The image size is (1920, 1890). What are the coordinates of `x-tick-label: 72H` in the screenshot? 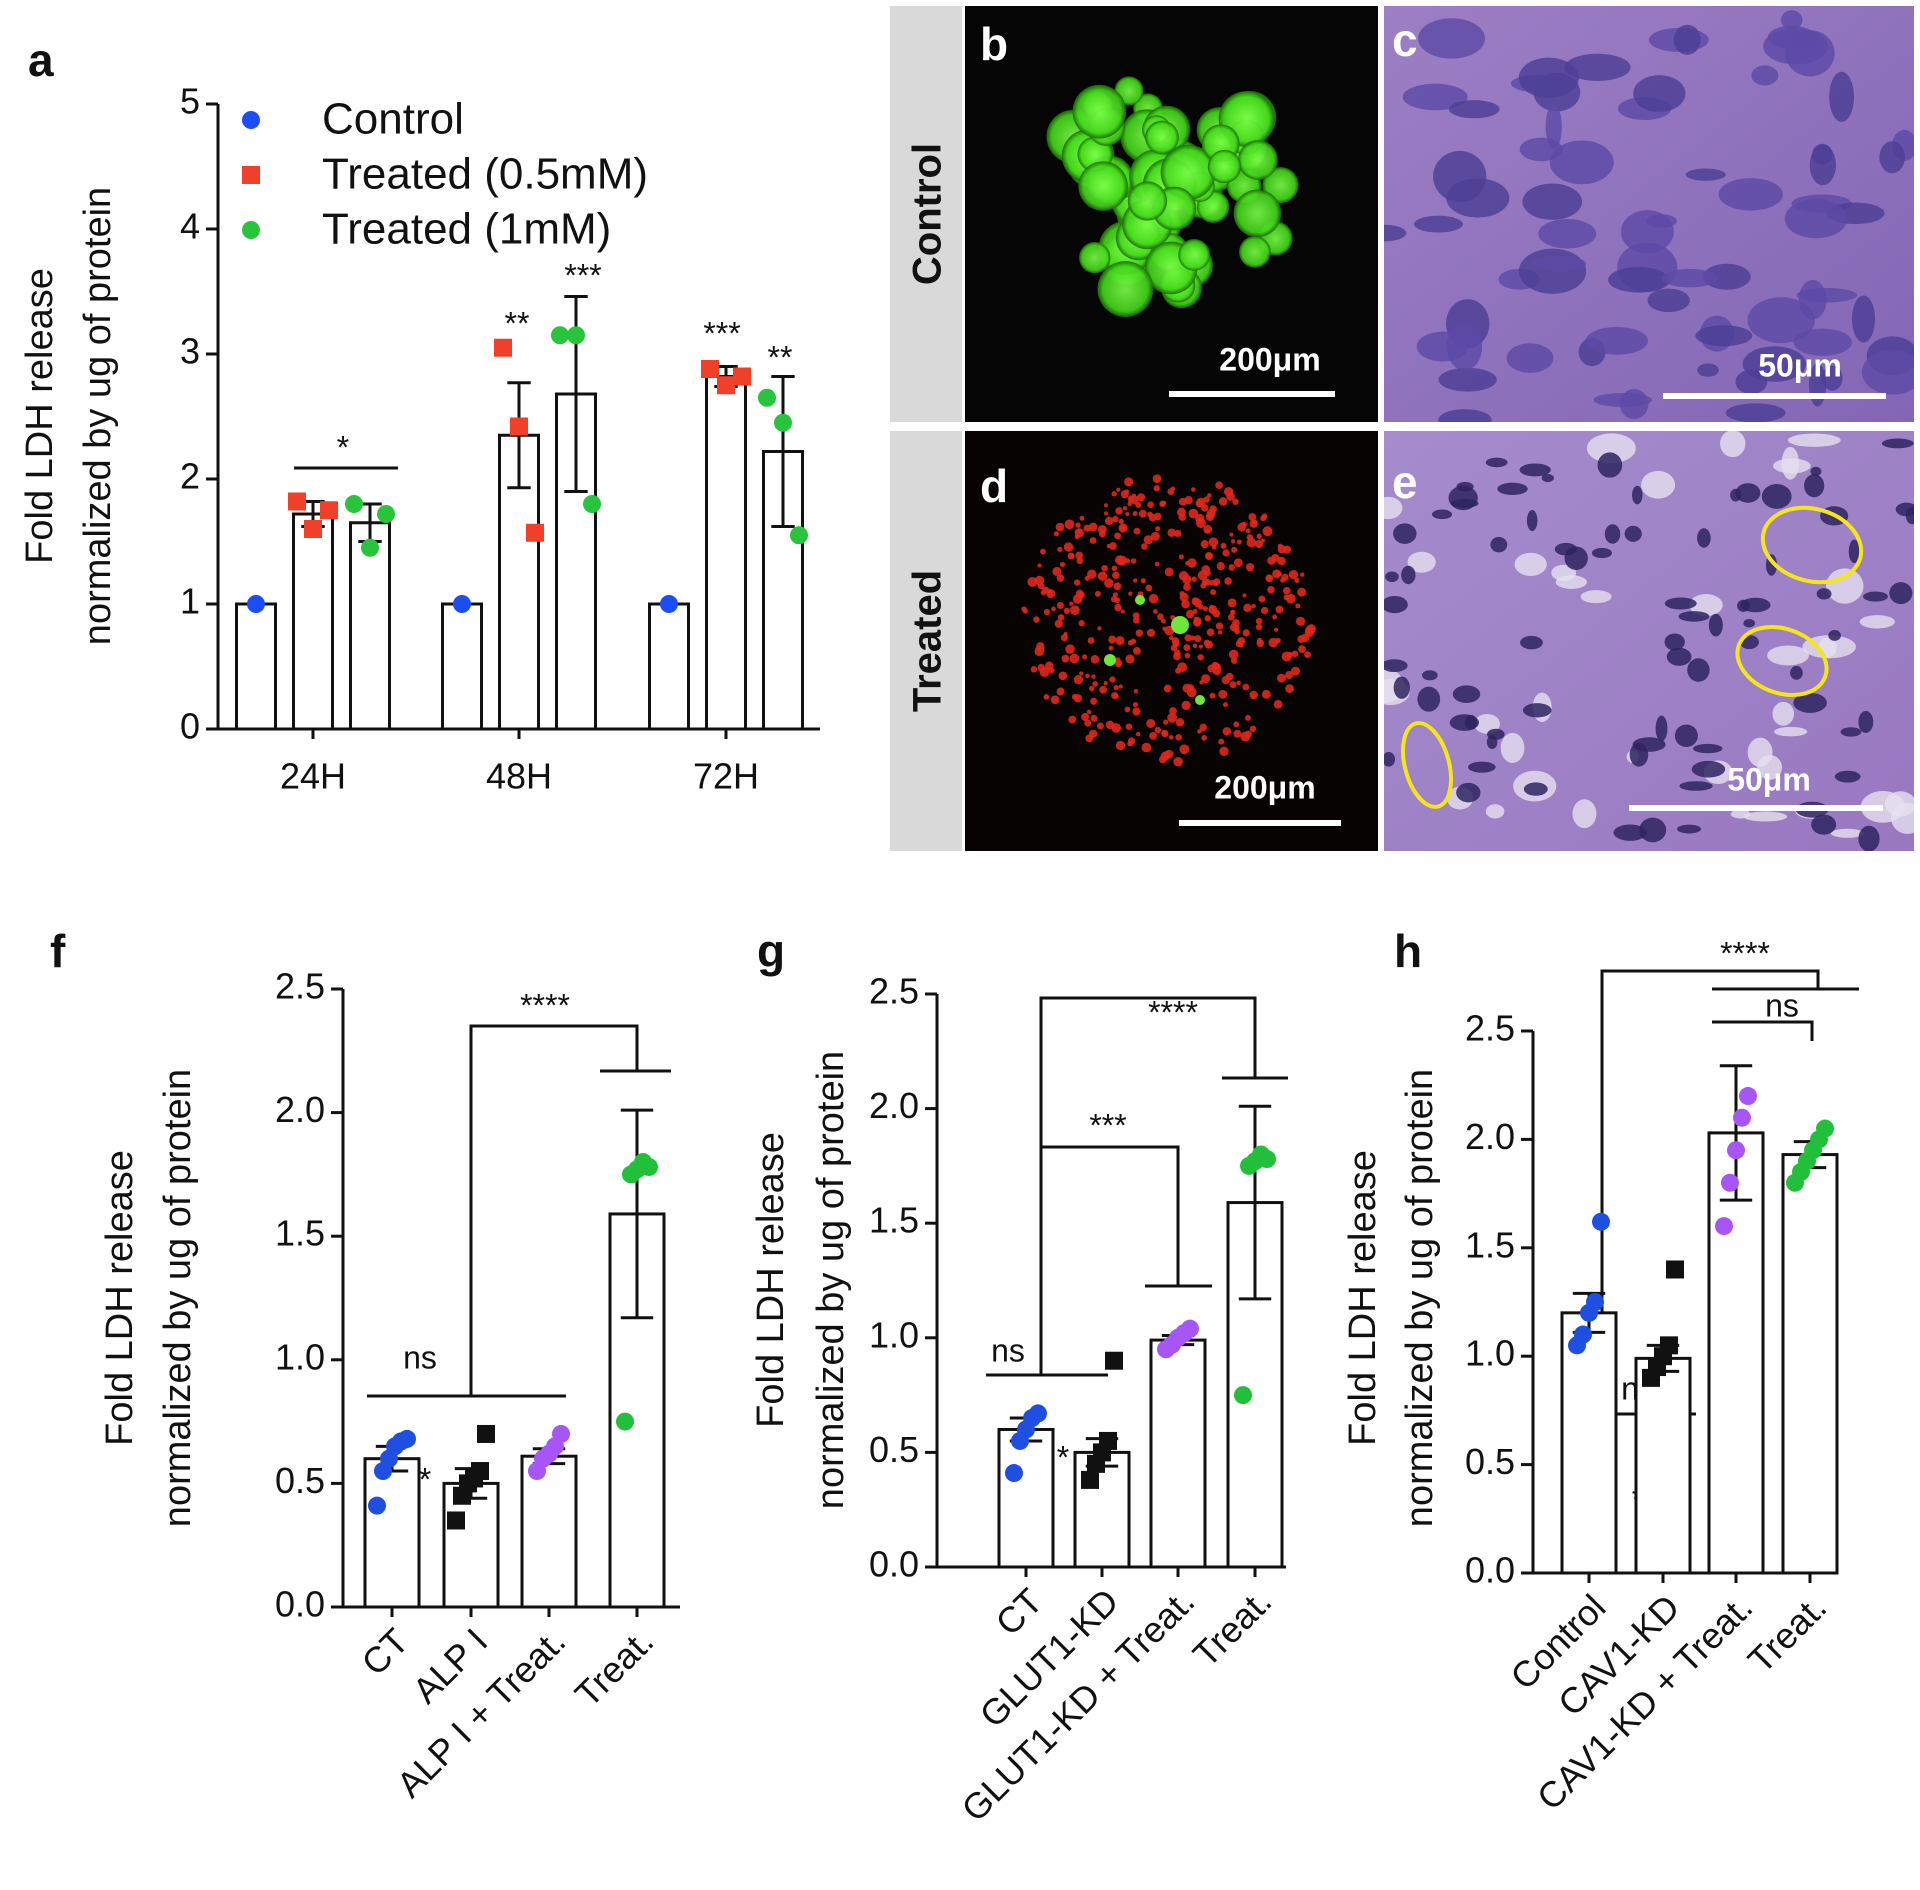 It's located at (726, 776).